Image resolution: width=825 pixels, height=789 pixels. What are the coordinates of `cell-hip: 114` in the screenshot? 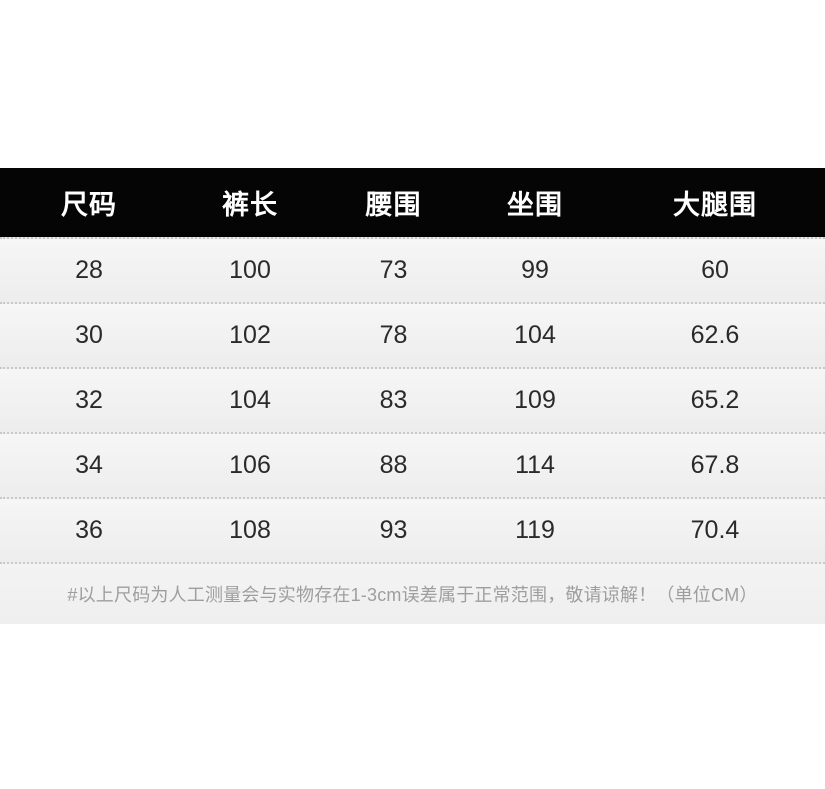 It's located at (535, 465).